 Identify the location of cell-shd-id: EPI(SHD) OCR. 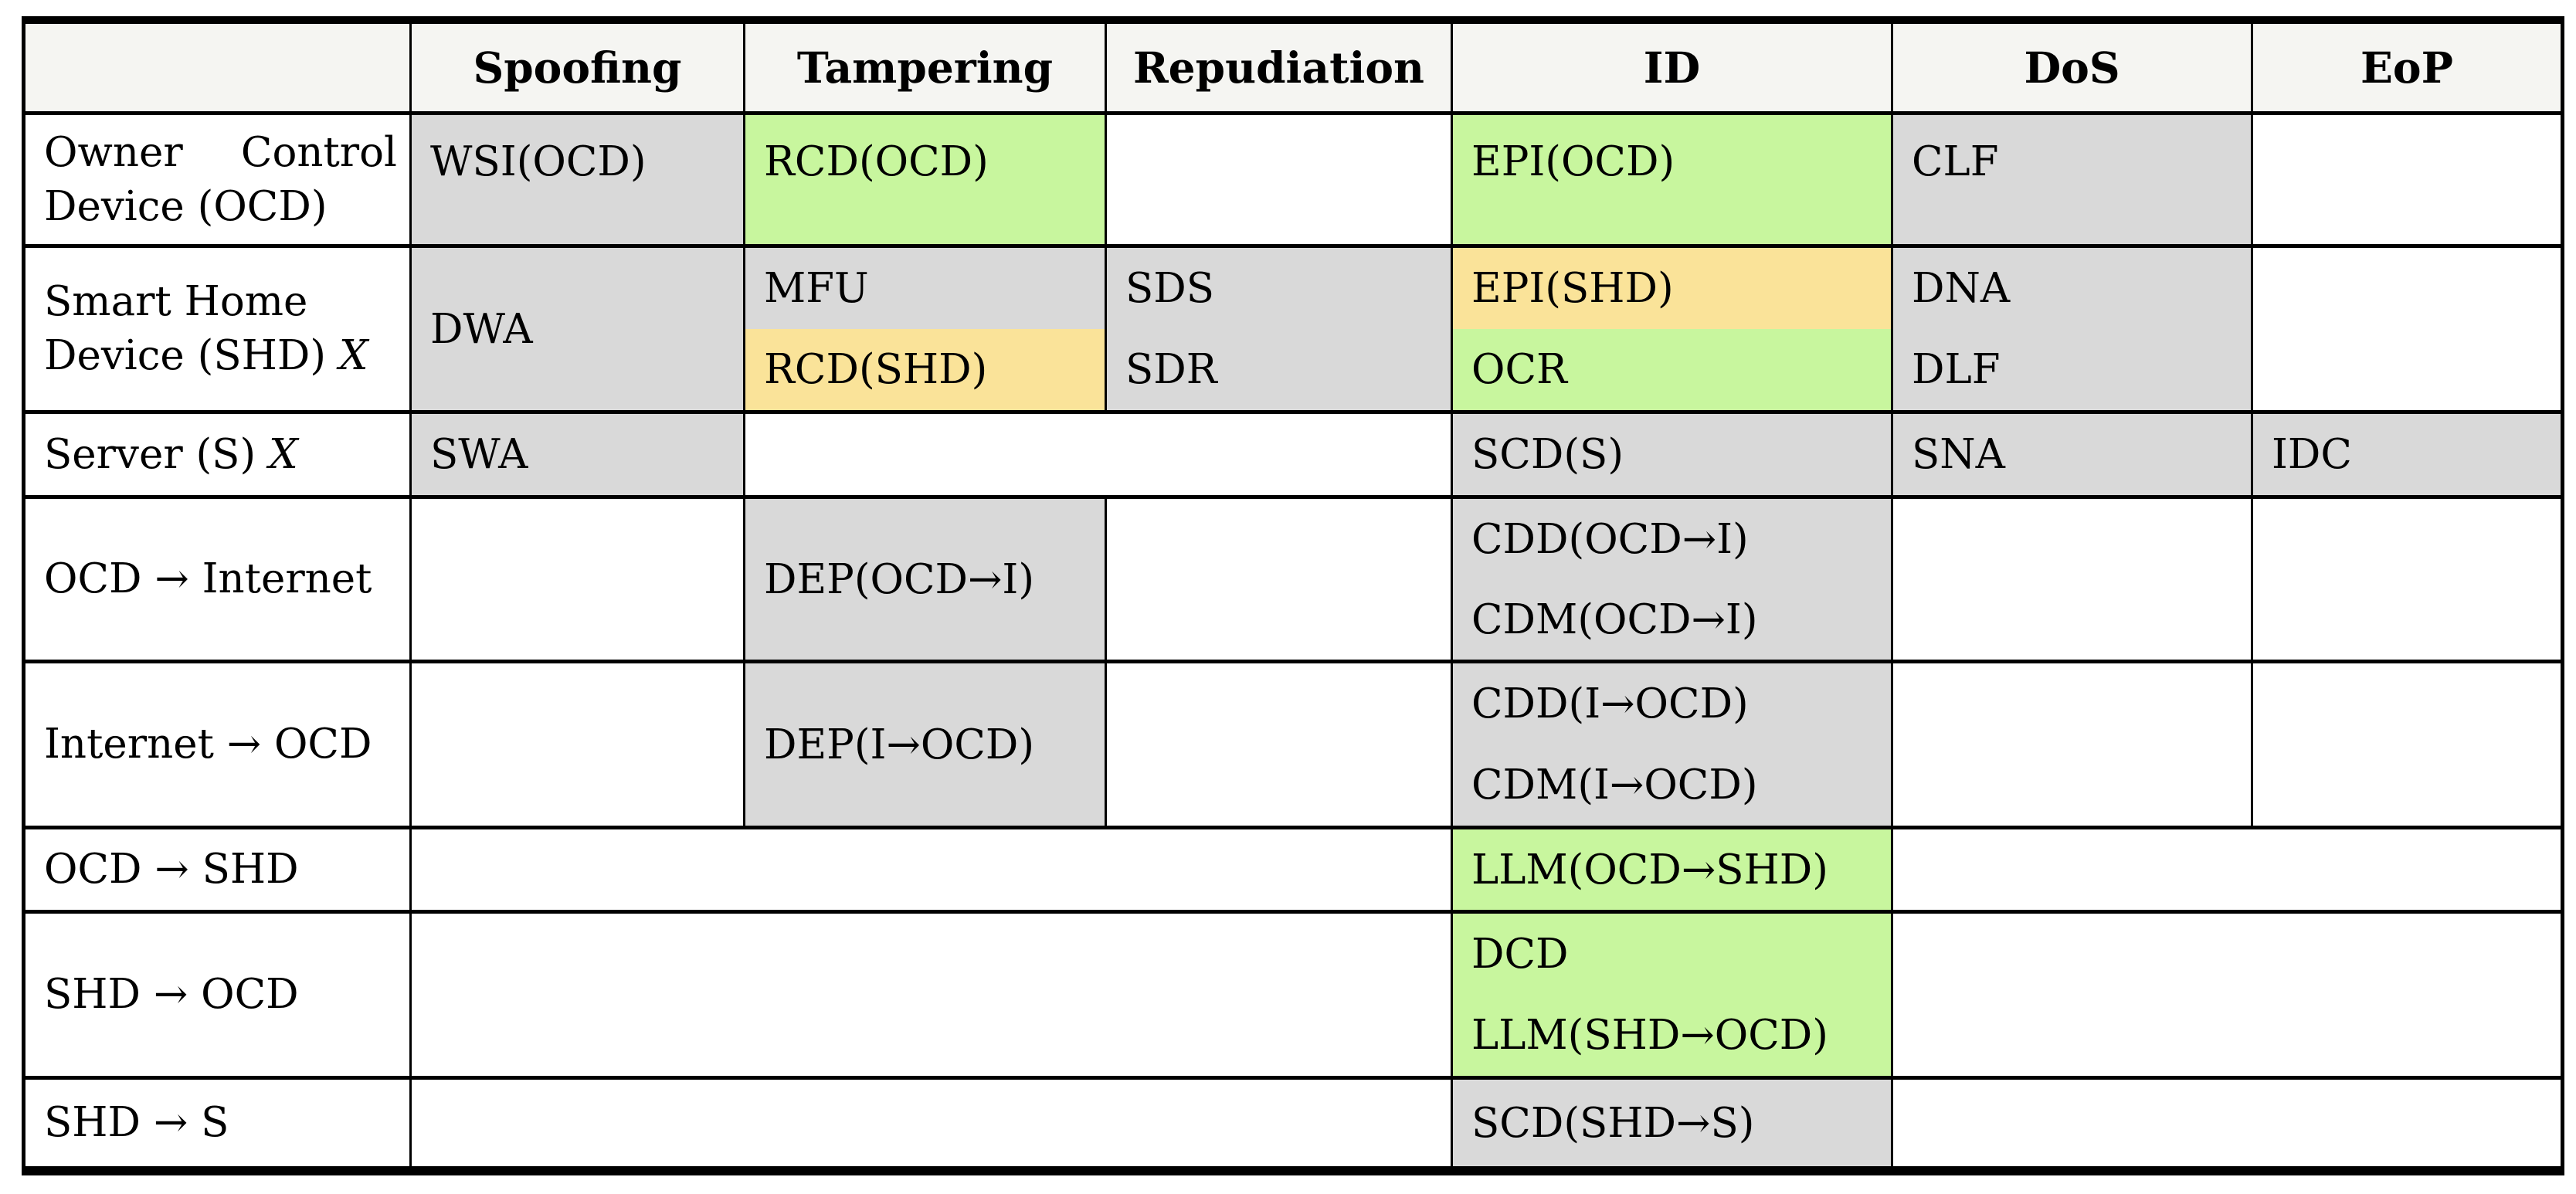
(1673, 331).